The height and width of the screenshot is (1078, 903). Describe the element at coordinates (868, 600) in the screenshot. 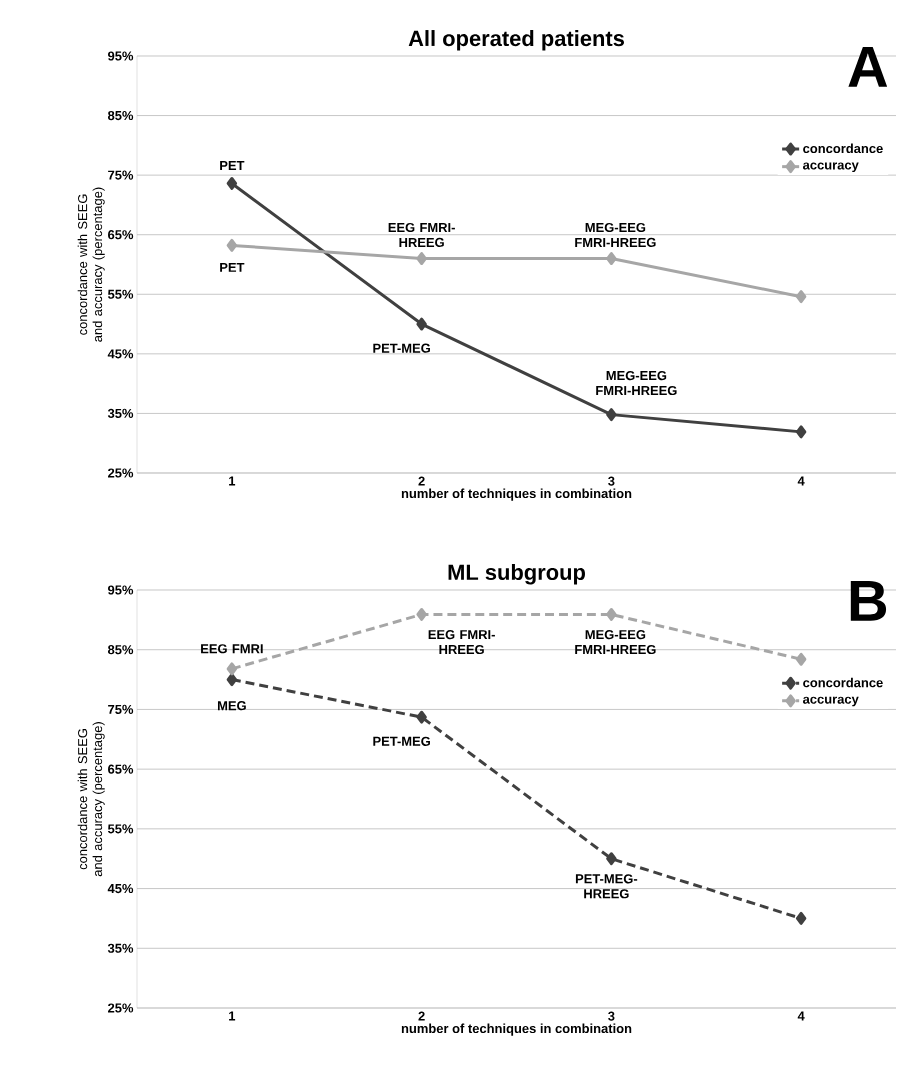

I see `annotation: B` at that location.